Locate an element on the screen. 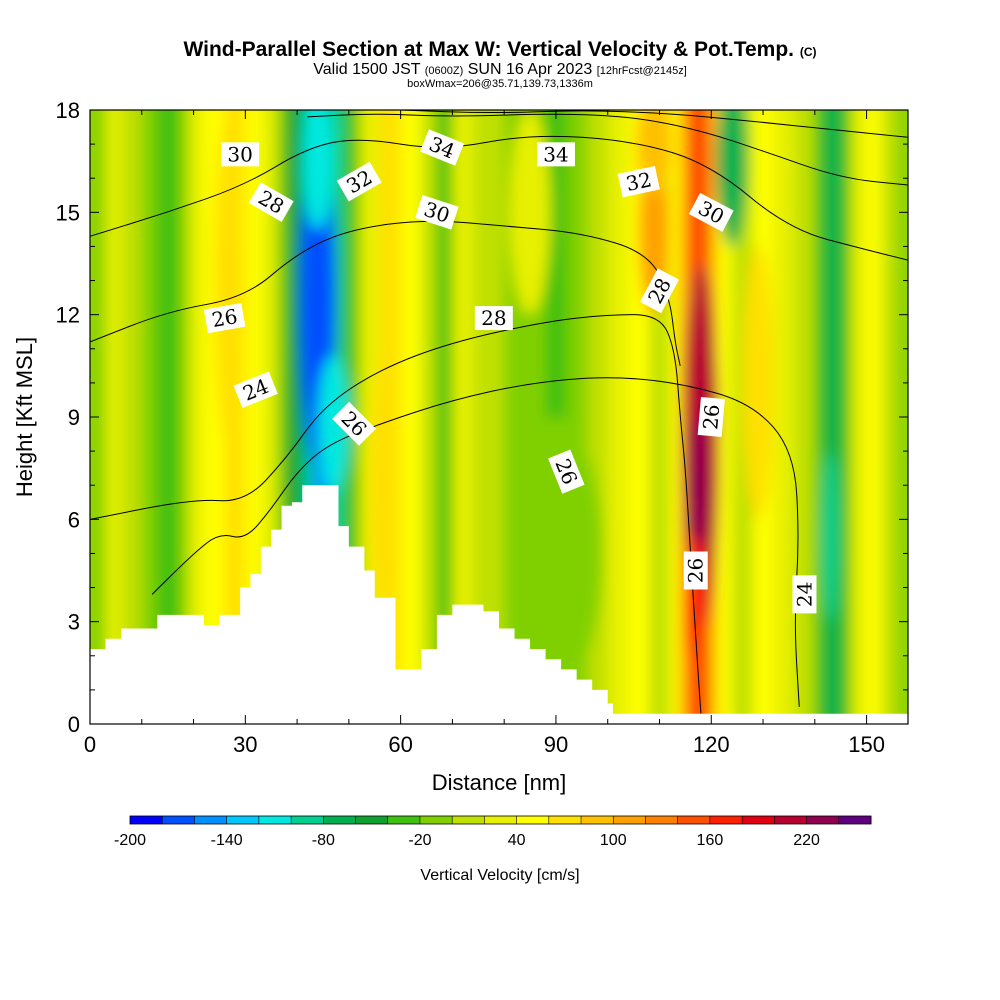 The width and height of the screenshot is (1000, 1000). x-tick-label: 150 is located at coordinates (866, 744).